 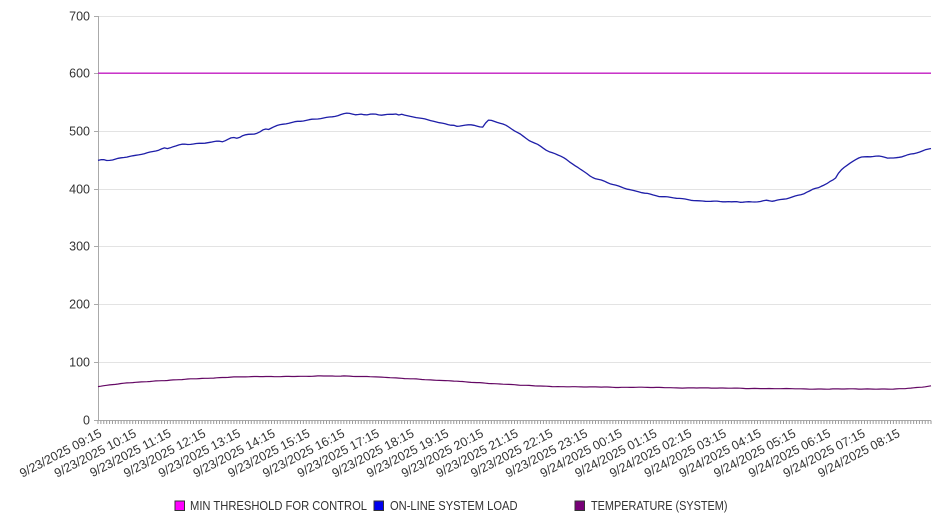 What do you see at coordinates (278, 506) in the screenshot?
I see `svg-text: MIN THRESHOLD FOR CONTROL` at bounding box center [278, 506].